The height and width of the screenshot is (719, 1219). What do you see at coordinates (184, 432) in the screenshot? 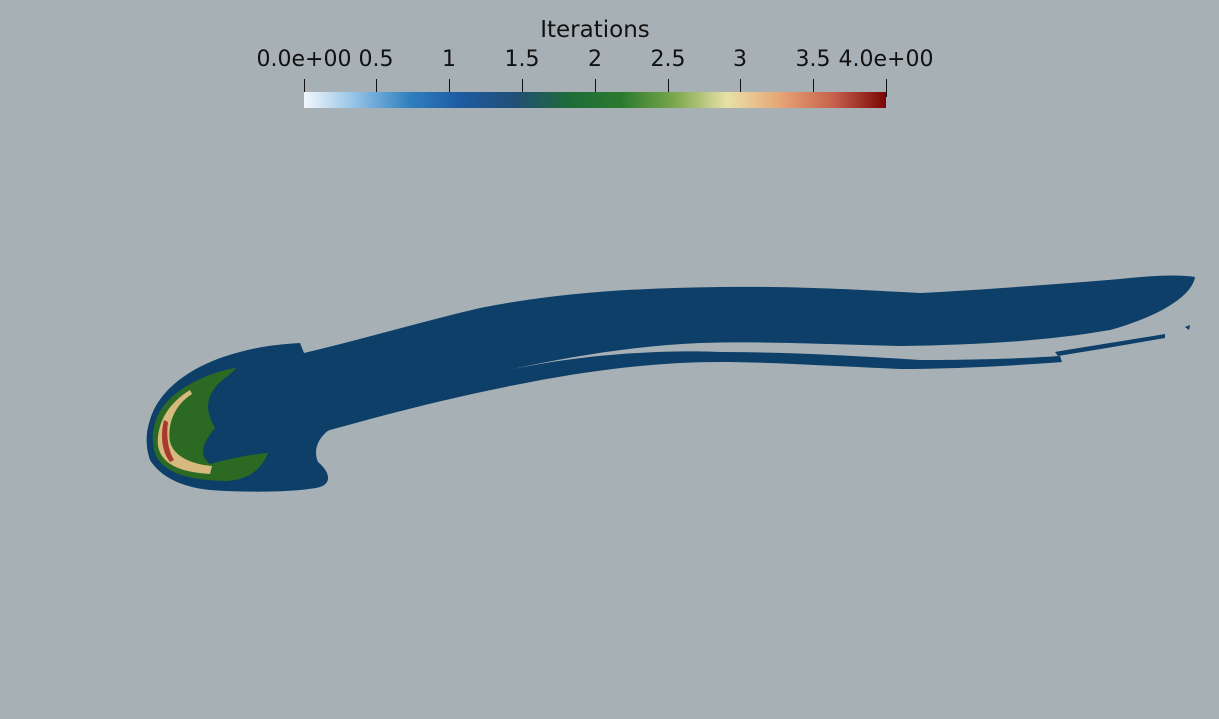
I see `plume-region-three-iterations` at bounding box center [184, 432].